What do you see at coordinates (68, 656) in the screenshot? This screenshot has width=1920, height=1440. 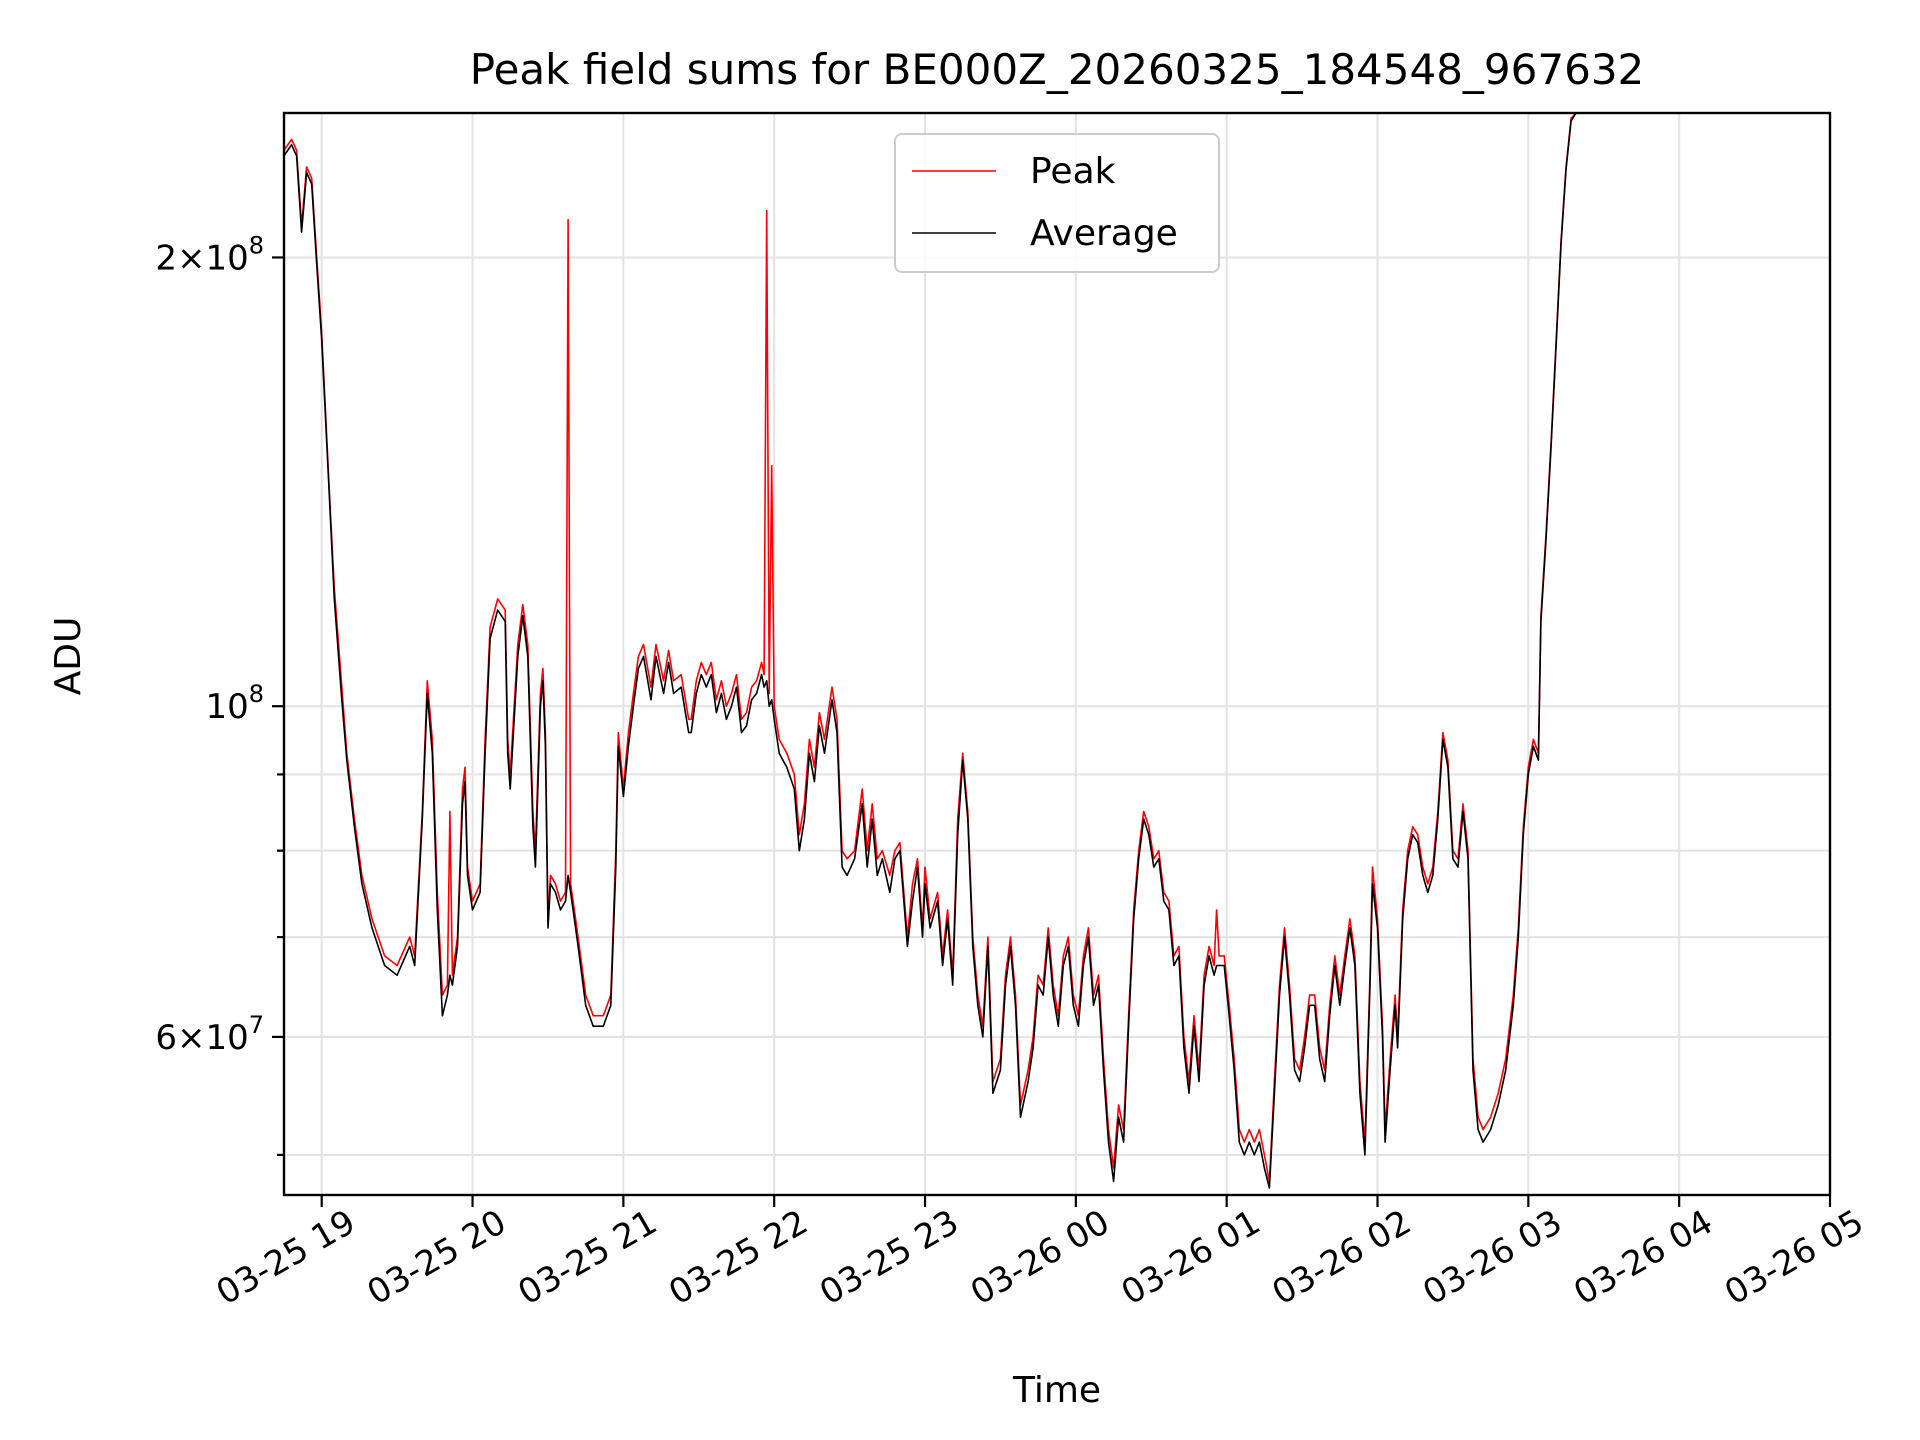 I see `y-axis-label: ADU` at bounding box center [68, 656].